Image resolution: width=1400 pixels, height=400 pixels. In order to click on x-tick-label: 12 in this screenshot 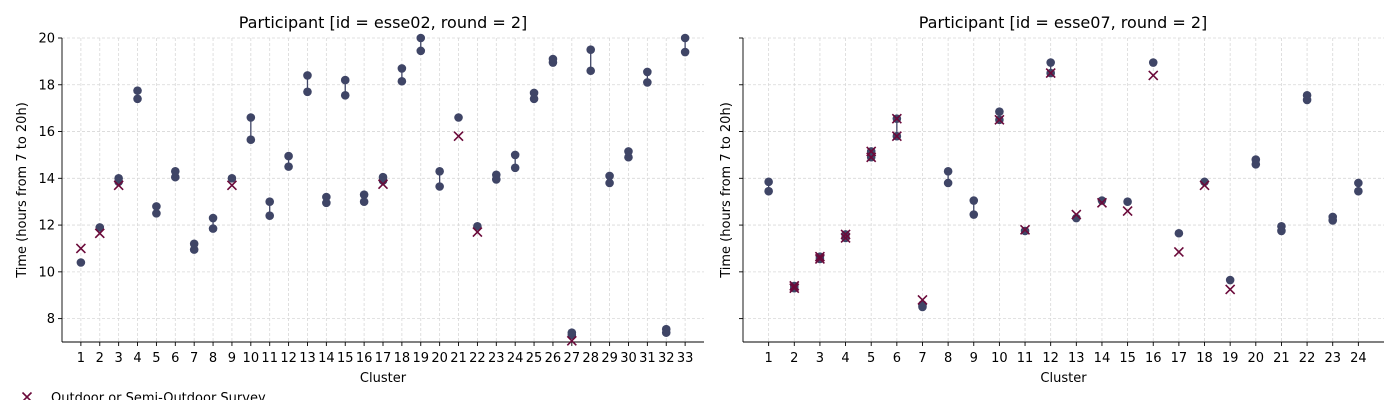, I will do `click(1050, 358)`.